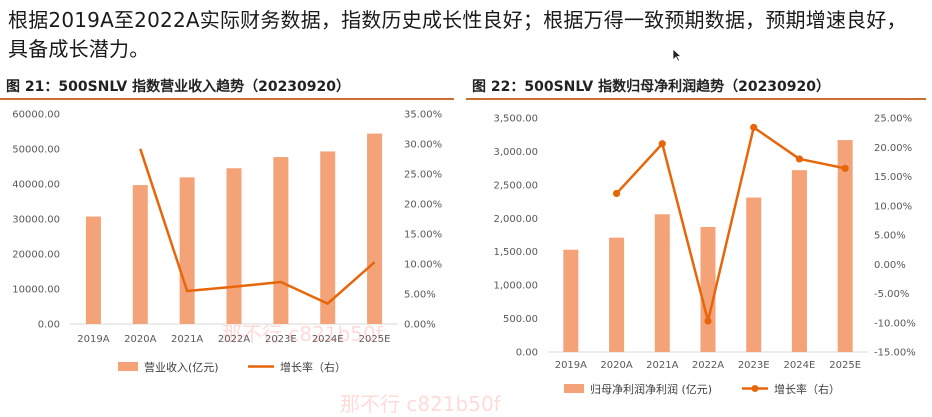  I want to click on left-axis-tick-label: 3,500.00, so click(515, 119).